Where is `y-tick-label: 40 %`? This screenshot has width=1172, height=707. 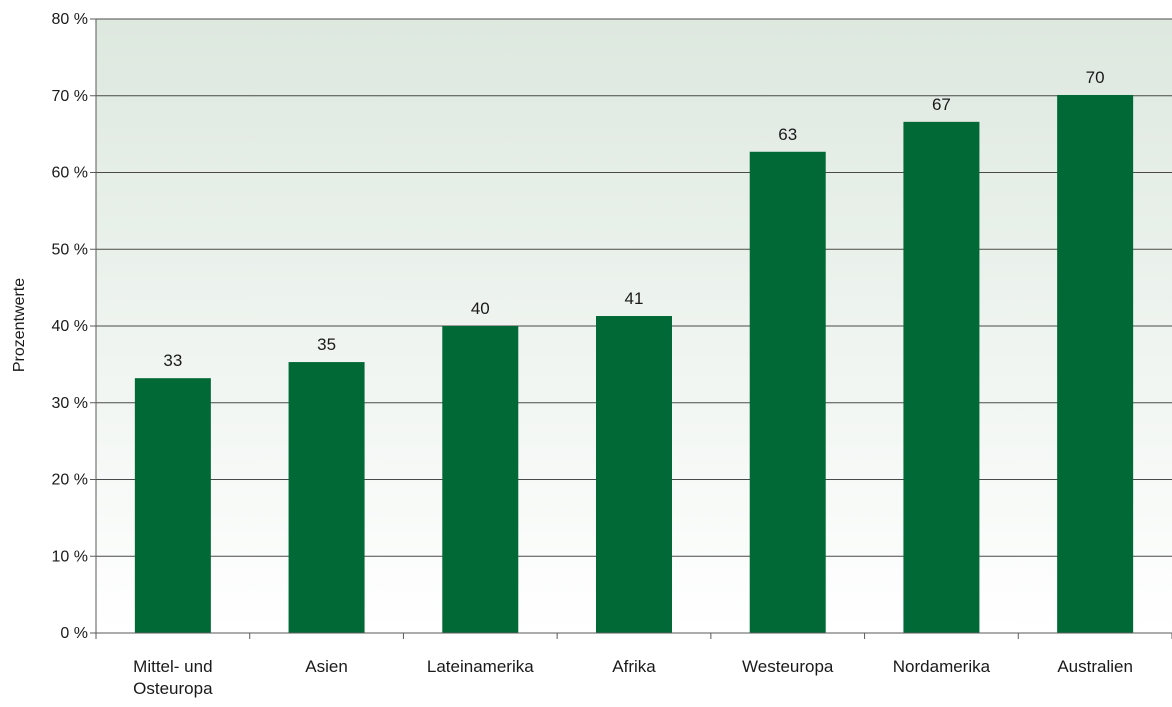 y-tick-label: 40 % is located at coordinates (70, 326).